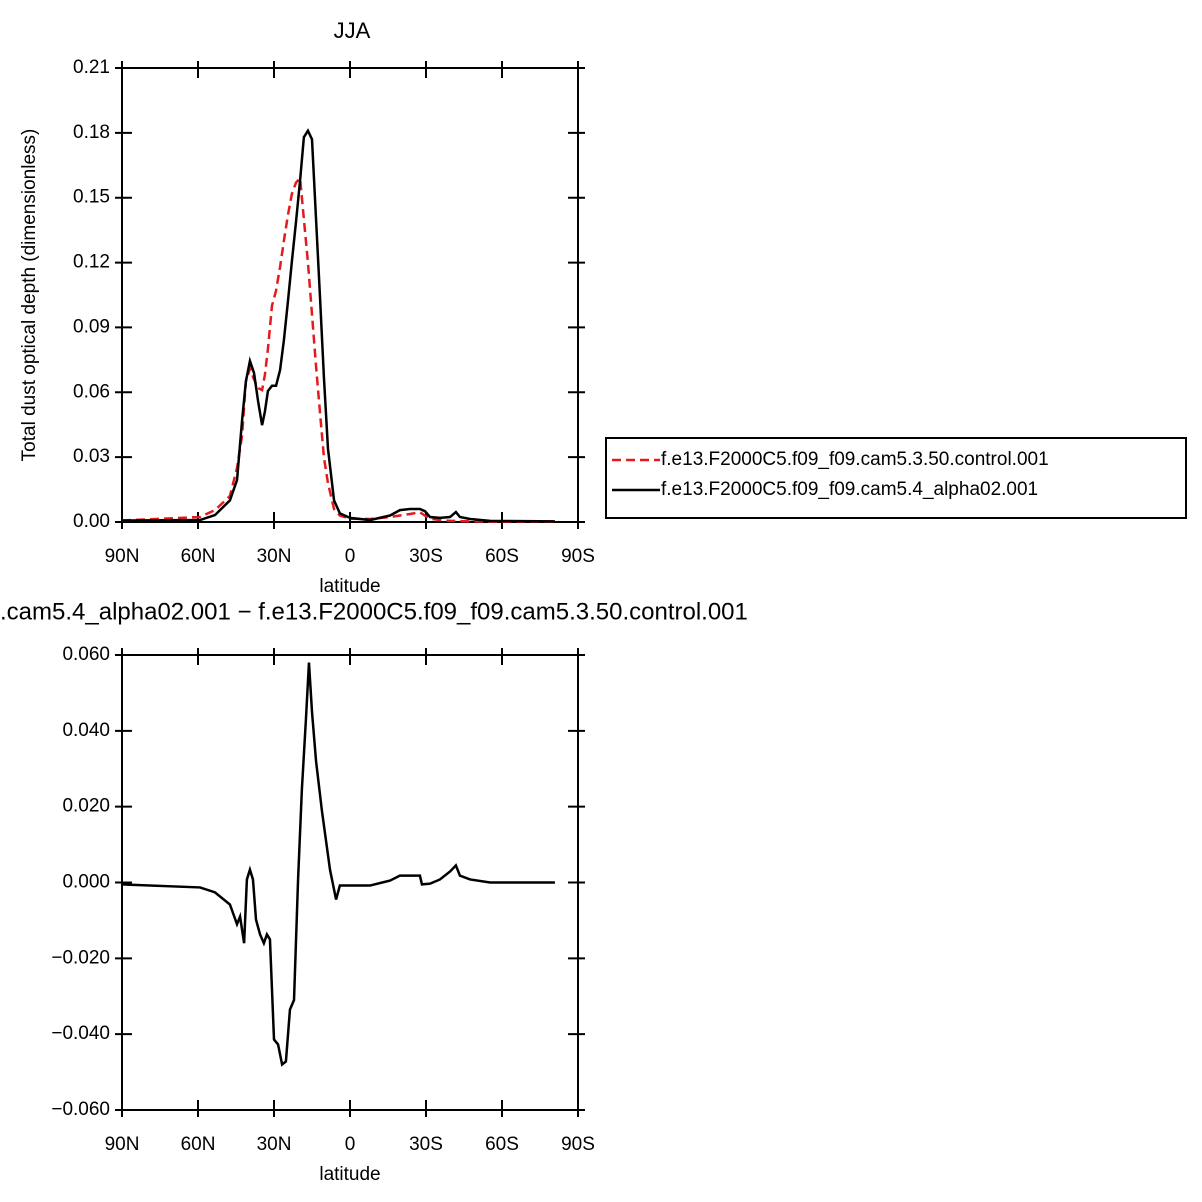  What do you see at coordinates (91, 326) in the screenshot?
I see `y-tick-label: 0.09` at bounding box center [91, 326].